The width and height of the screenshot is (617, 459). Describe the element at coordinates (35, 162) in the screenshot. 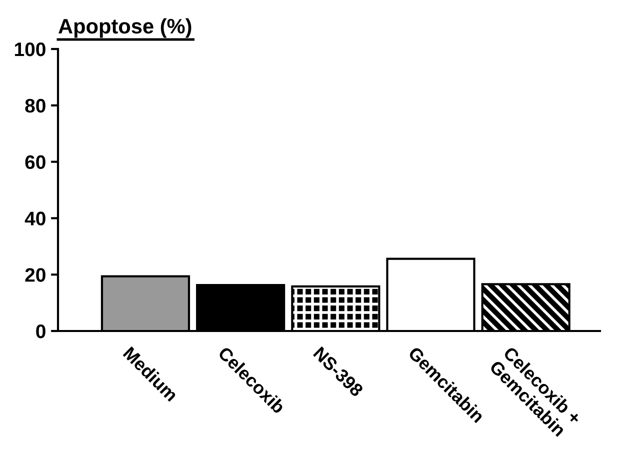

I see `y-tick-label: 60` at that location.